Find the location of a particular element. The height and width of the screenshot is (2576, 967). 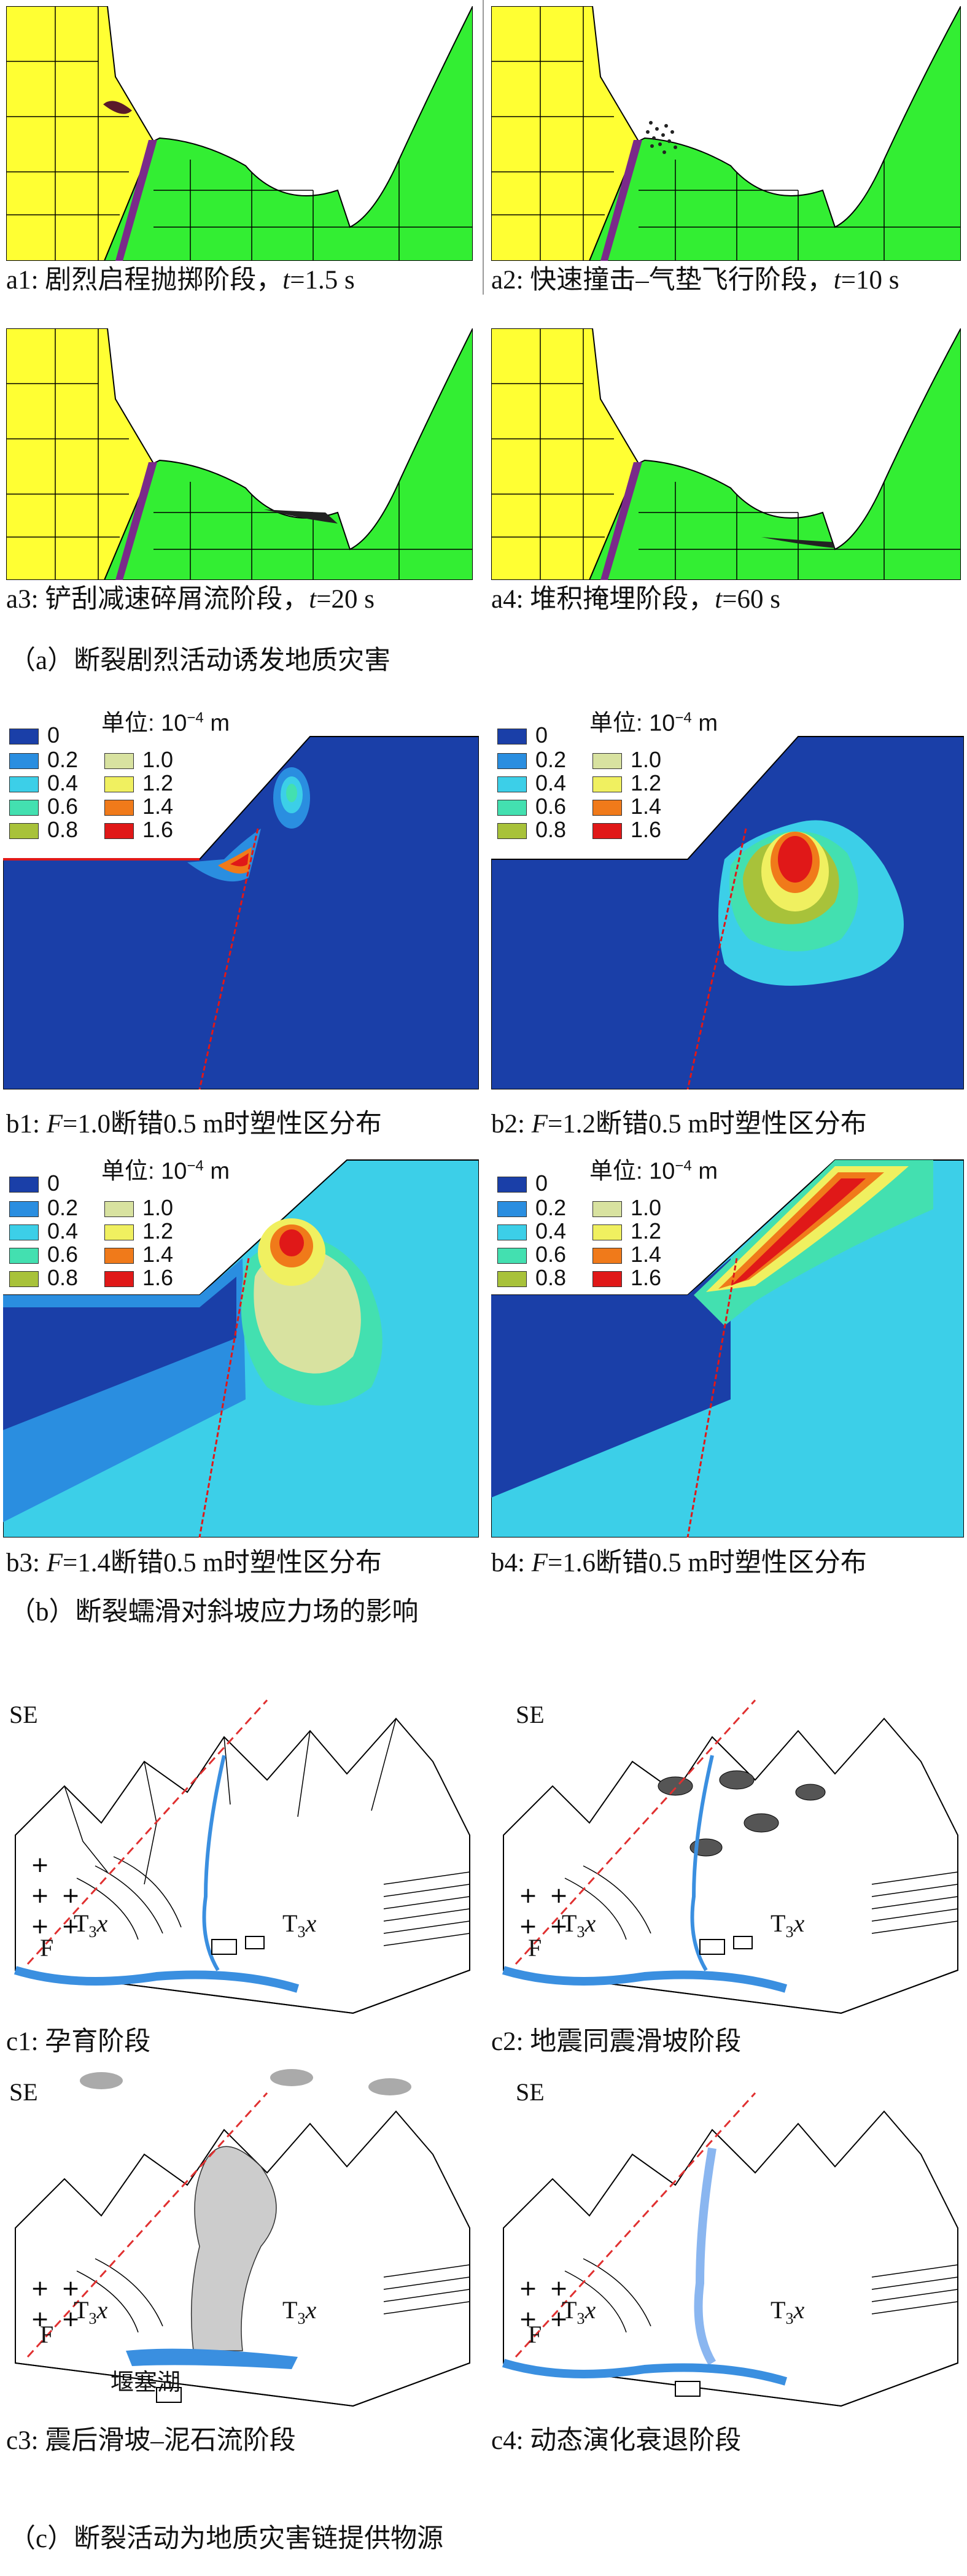

caption-a3-t: t is located at coordinates (313, 599).